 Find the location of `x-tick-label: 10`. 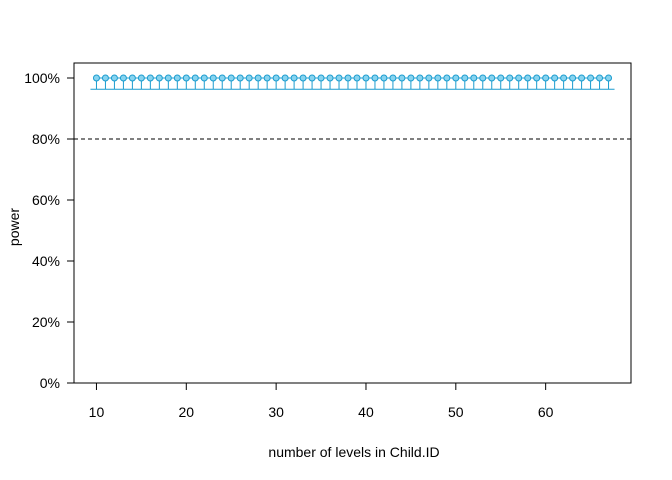

x-tick-label: 10 is located at coordinates (97, 412).